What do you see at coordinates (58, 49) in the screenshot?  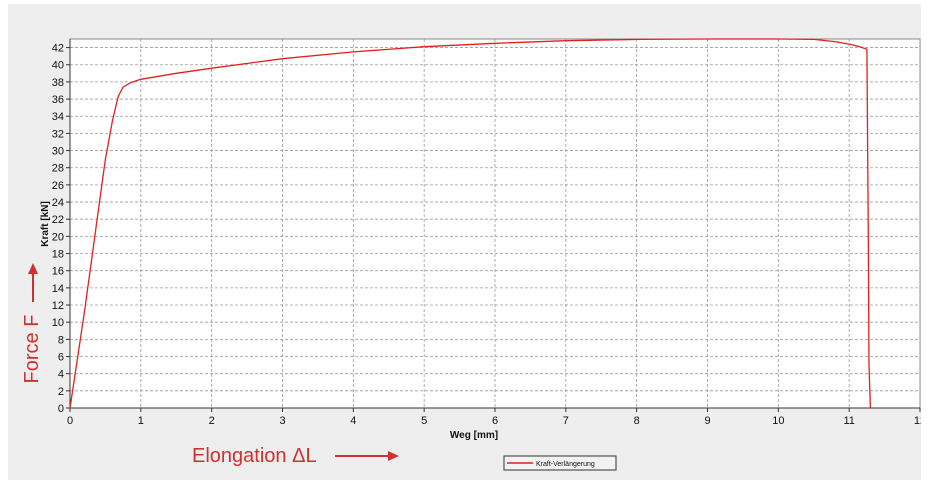 I see `y-tick-label: 42` at bounding box center [58, 49].